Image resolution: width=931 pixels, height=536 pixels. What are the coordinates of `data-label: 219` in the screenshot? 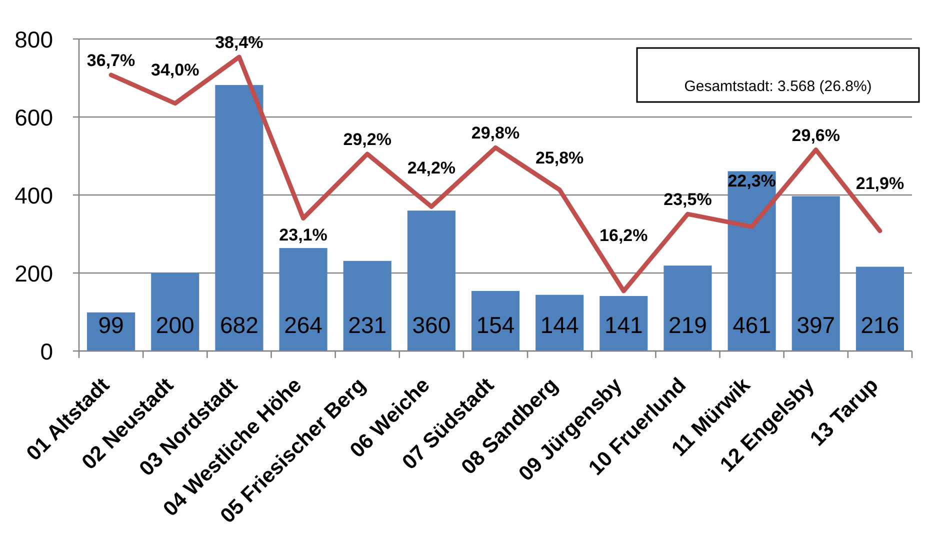 It's located at (687, 325).